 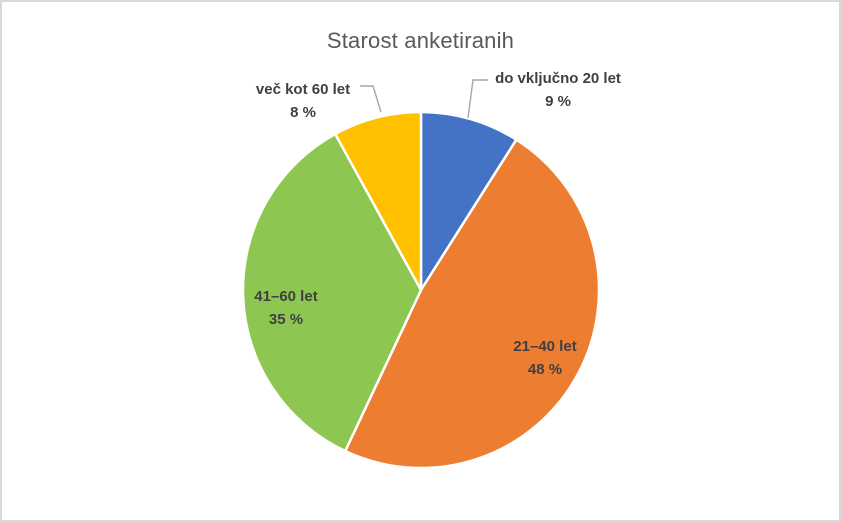 What do you see at coordinates (286, 296) in the screenshot?
I see `data-label-category: 41–60 let` at bounding box center [286, 296].